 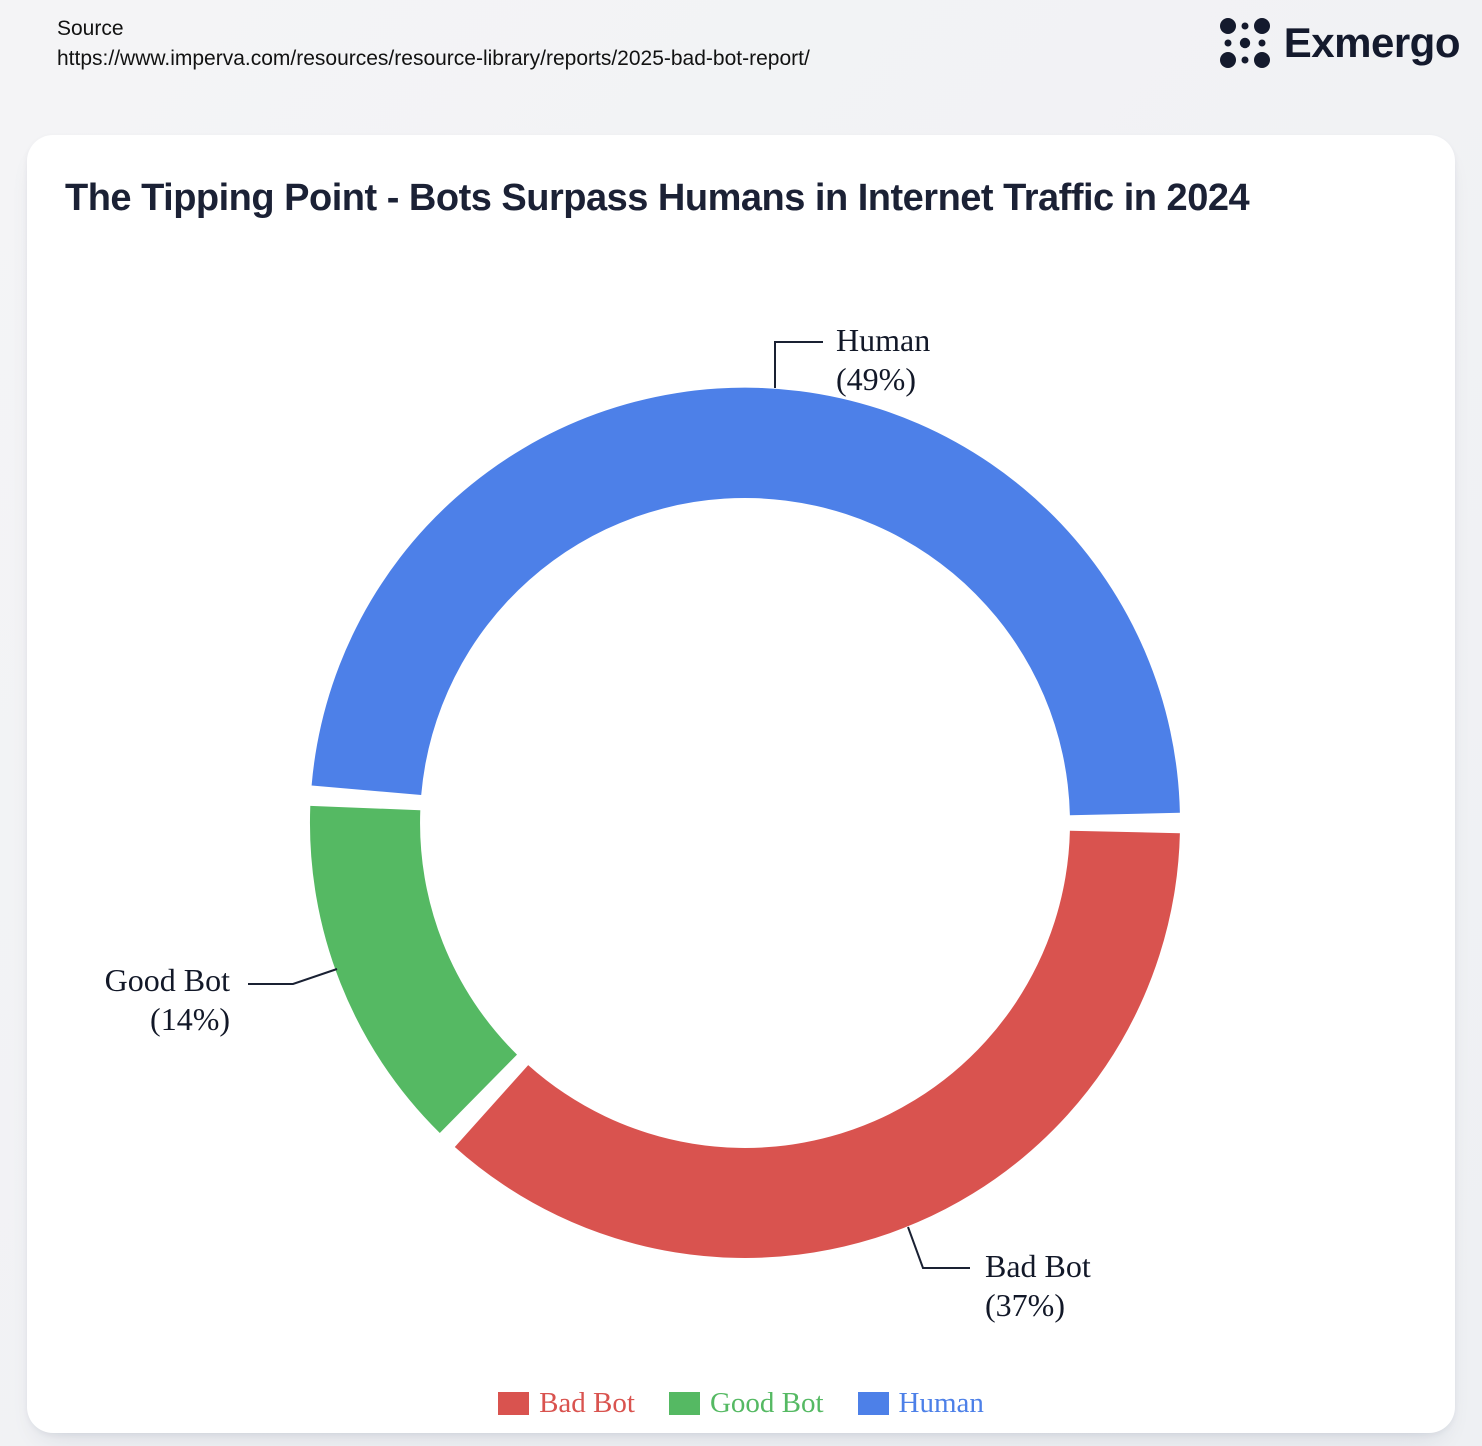 What do you see at coordinates (413, 969) in the screenshot?
I see `donut-slice-good-bot` at bounding box center [413, 969].